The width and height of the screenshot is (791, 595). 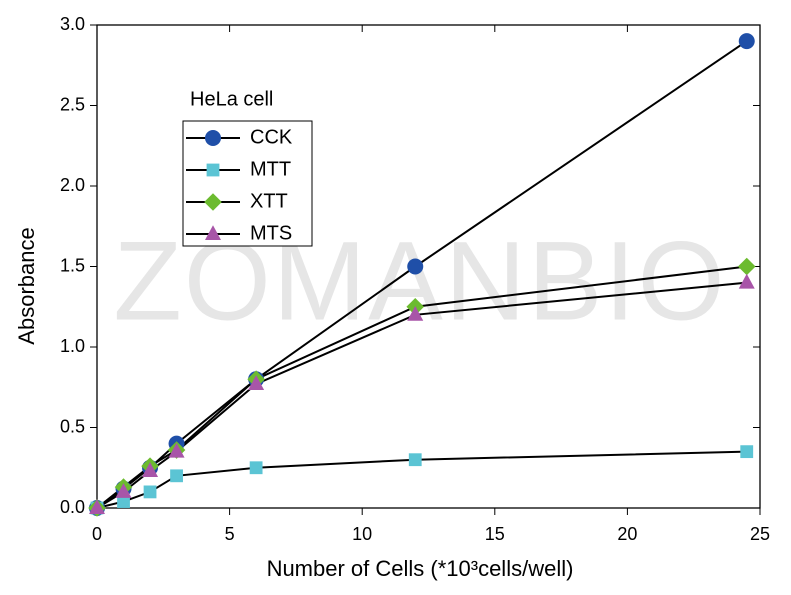 I want to click on legend-title: HeLa cell, so click(x=231, y=99).